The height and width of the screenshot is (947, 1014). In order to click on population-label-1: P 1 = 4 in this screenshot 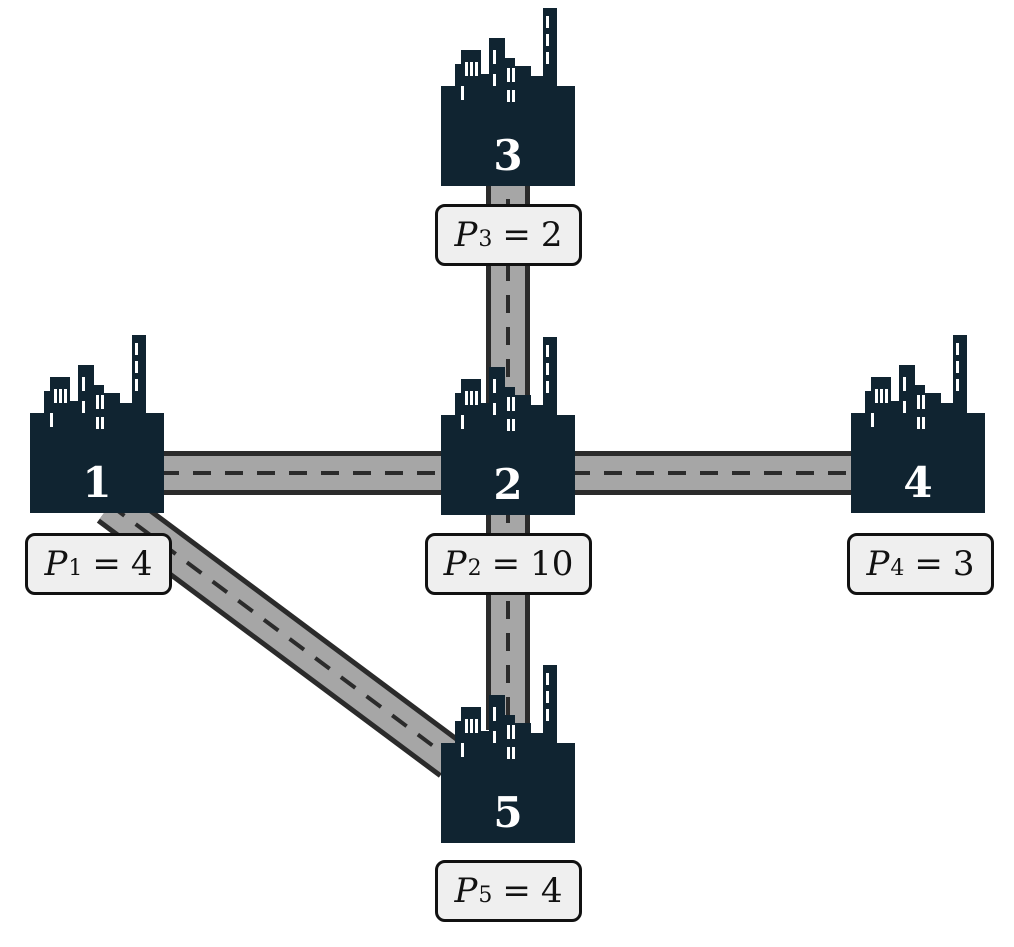, I will do `click(98, 564)`.